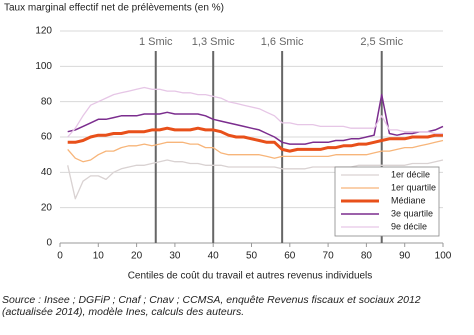  What do you see at coordinates (282, 42) in the screenshot?
I see `reference-label: 1,6 Smic` at bounding box center [282, 42].